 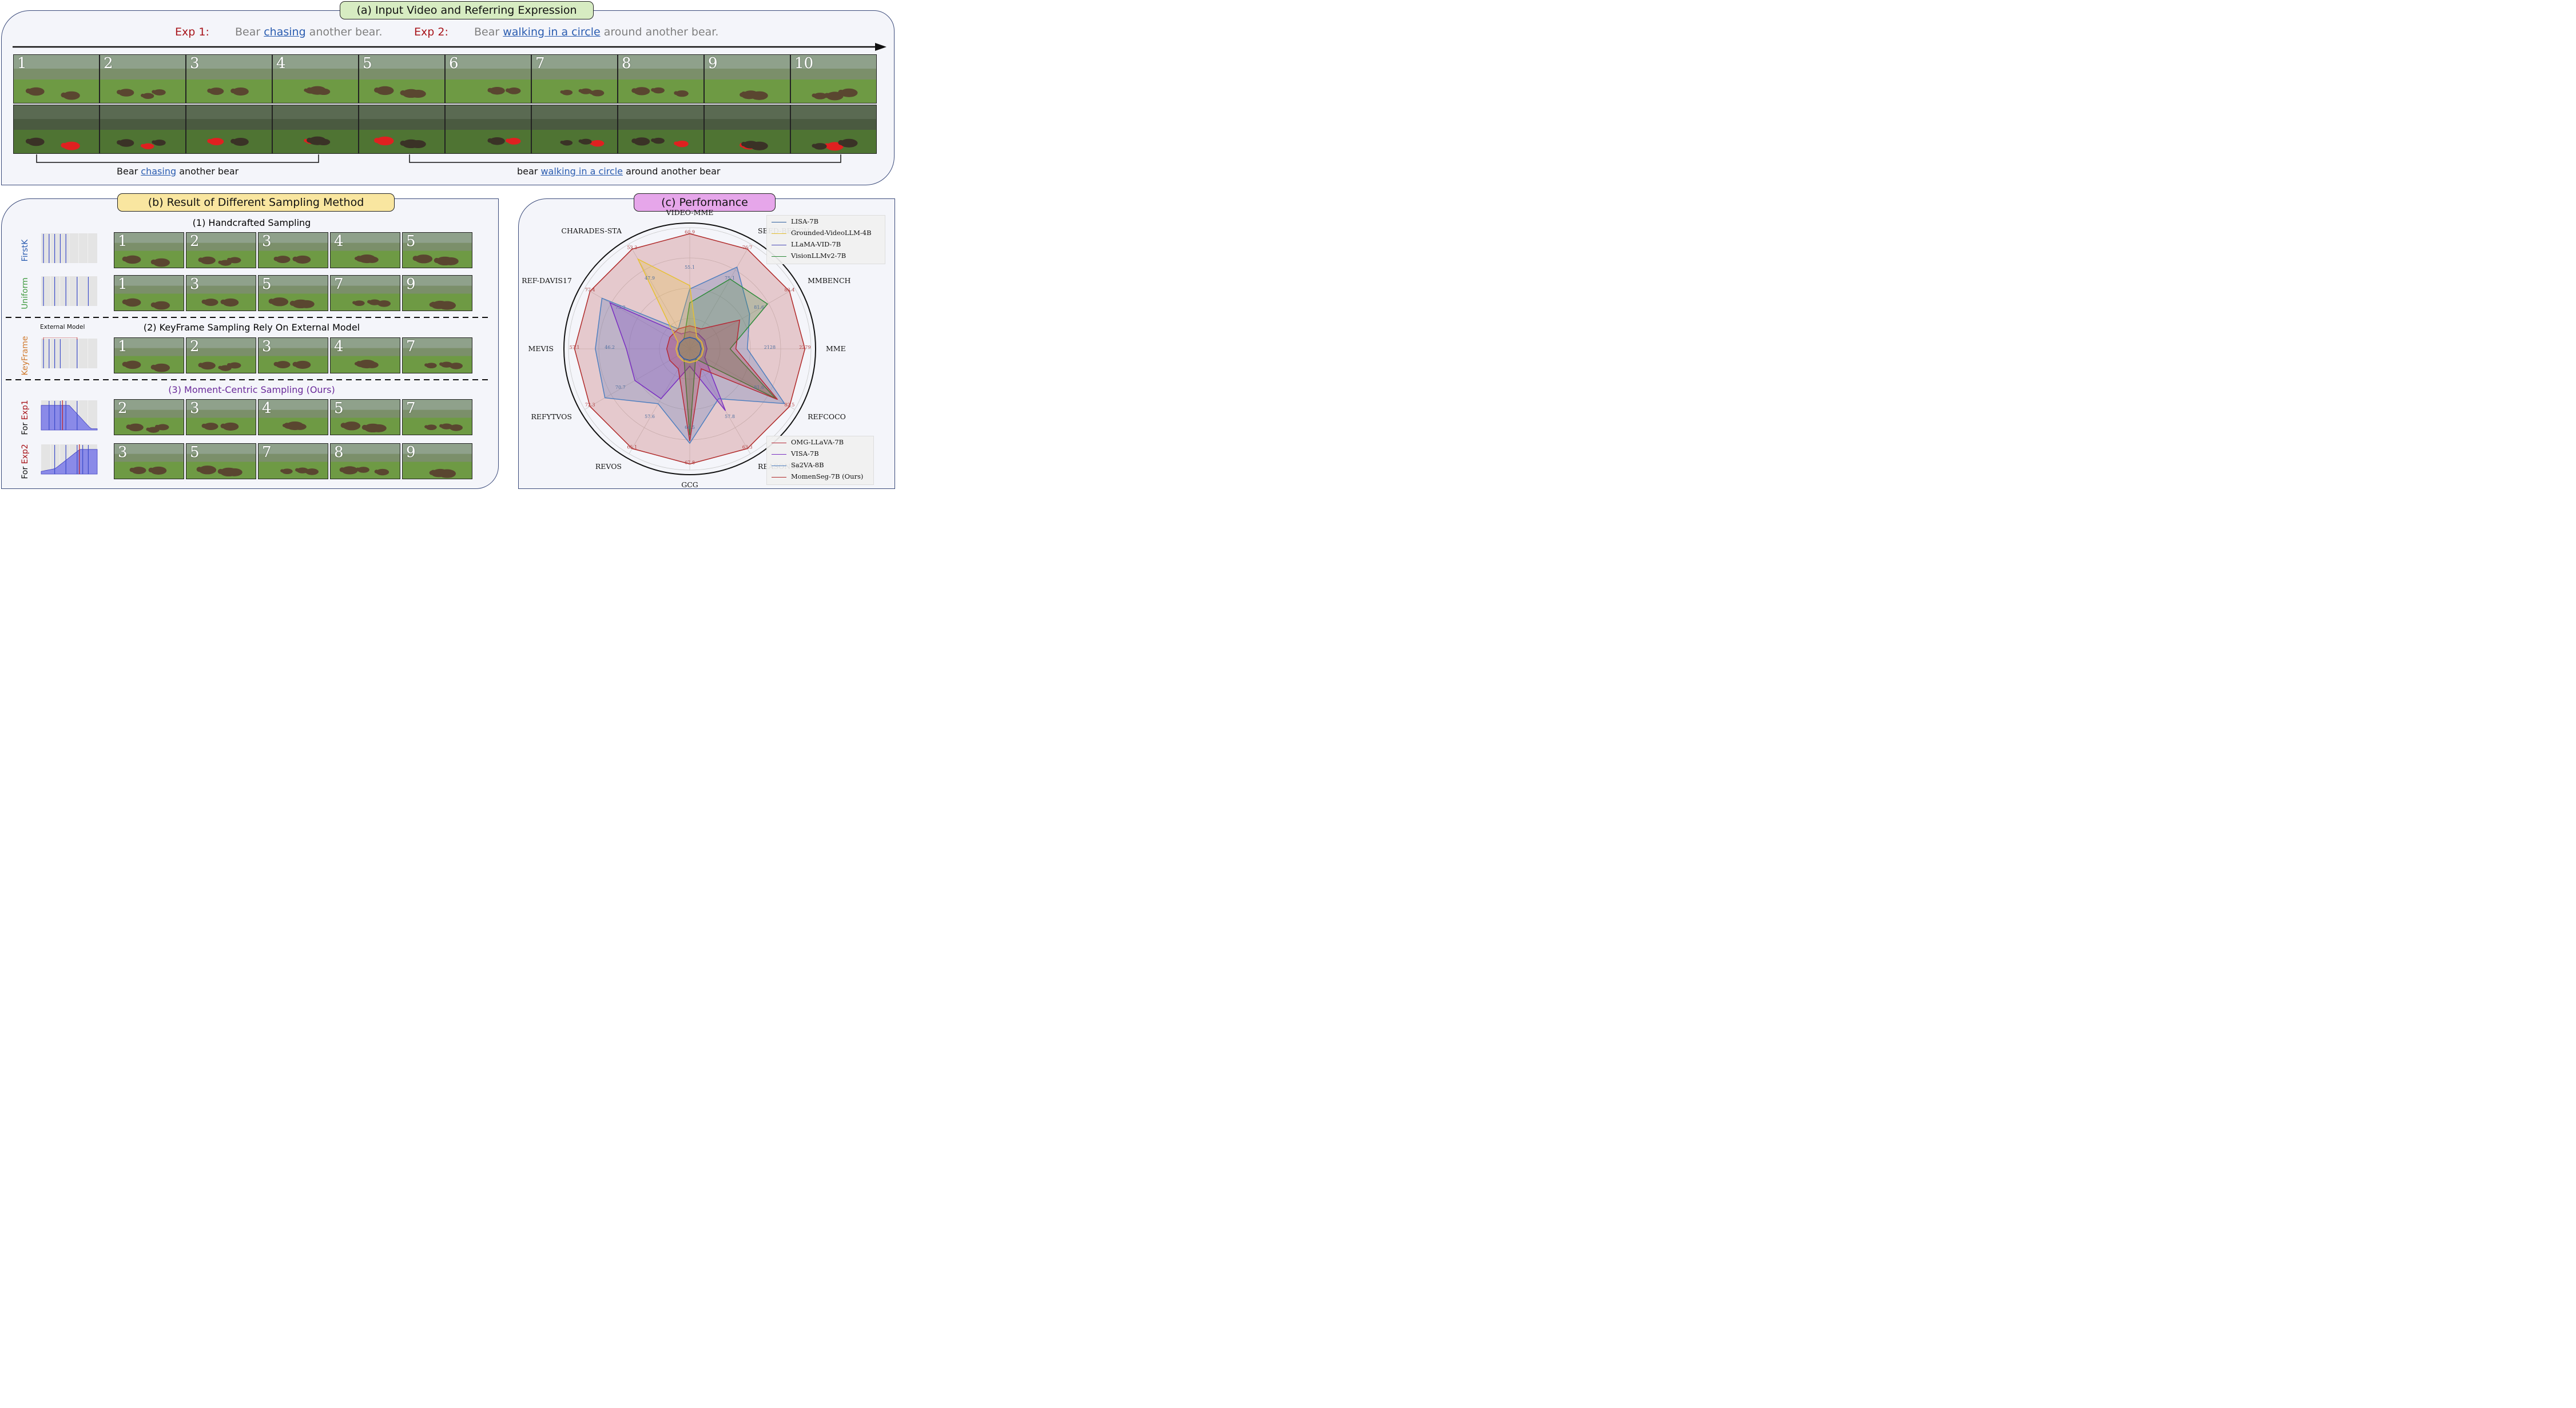 I want to click on video-frame: 5, so click(x=402, y=79).